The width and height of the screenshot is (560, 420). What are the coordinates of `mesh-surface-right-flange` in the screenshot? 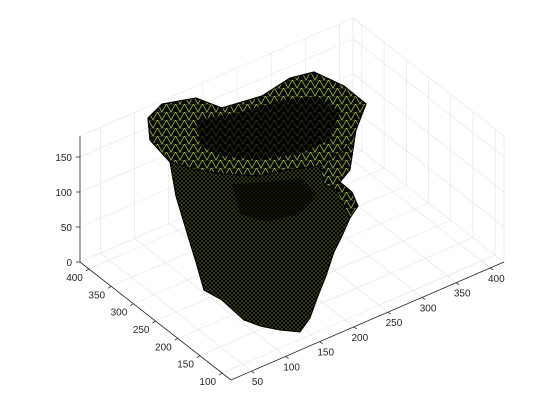 It's located at (339, 174).